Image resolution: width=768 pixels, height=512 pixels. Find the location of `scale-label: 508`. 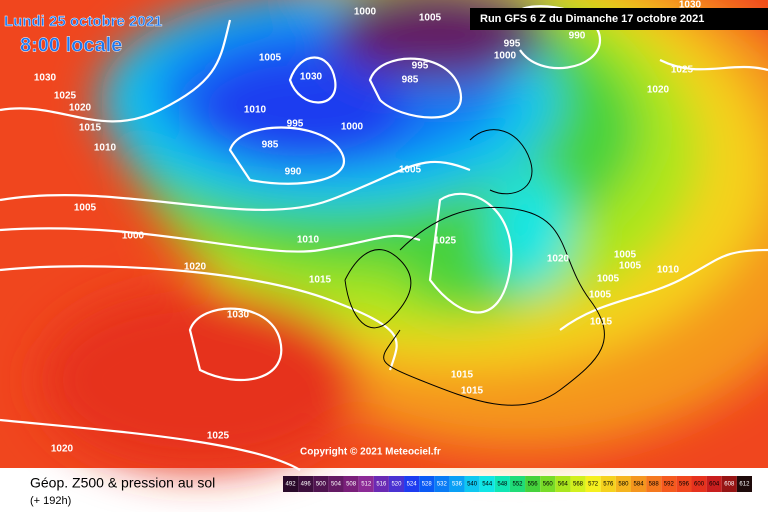

scale-label: 508 is located at coordinates (351, 485).